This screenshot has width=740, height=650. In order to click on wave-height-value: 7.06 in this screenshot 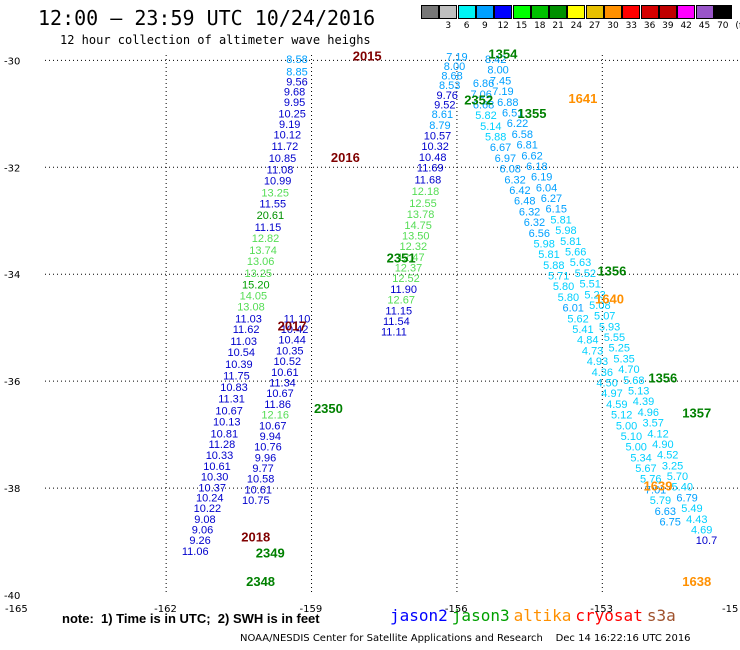, I will do `click(480, 95)`.